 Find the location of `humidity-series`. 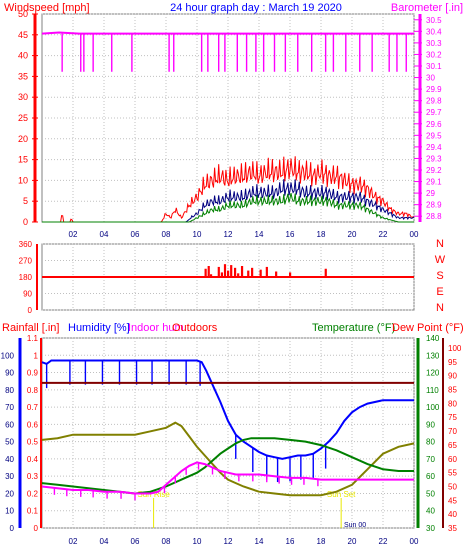

humidity-series is located at coordinates (227, 409).